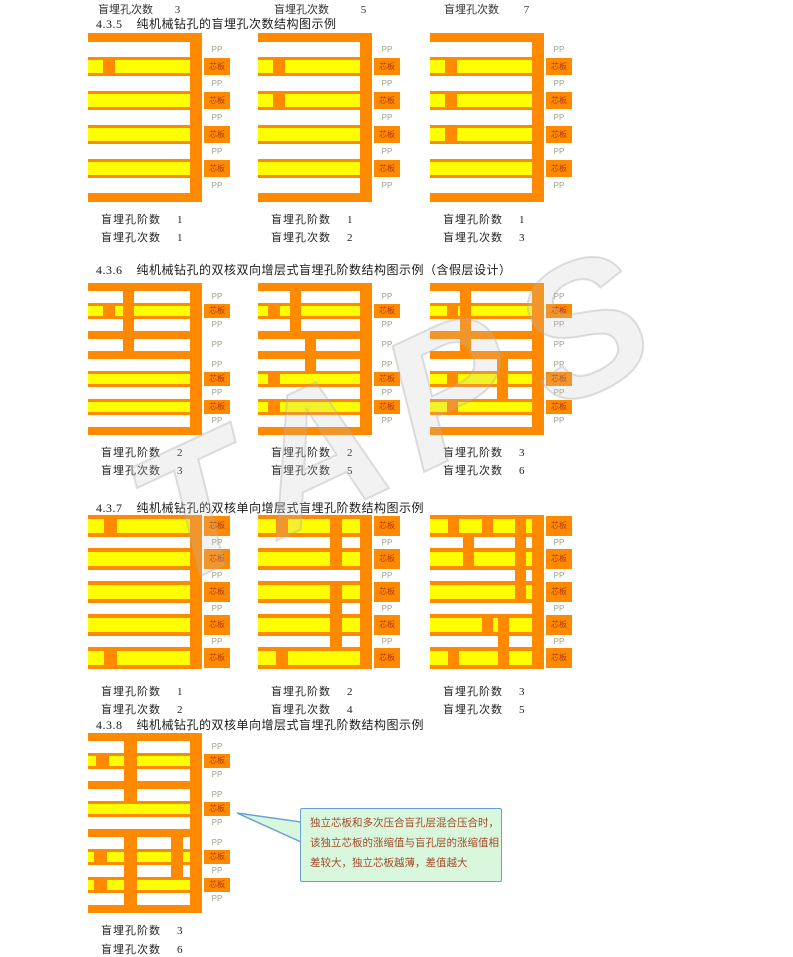 This screenshot has height=957, width=793. Describe the element at coordinates (236, 24) in the screenshot. I see `section-title: 纯机械钻孔的盲埋孔次数结构图示例` at that location.